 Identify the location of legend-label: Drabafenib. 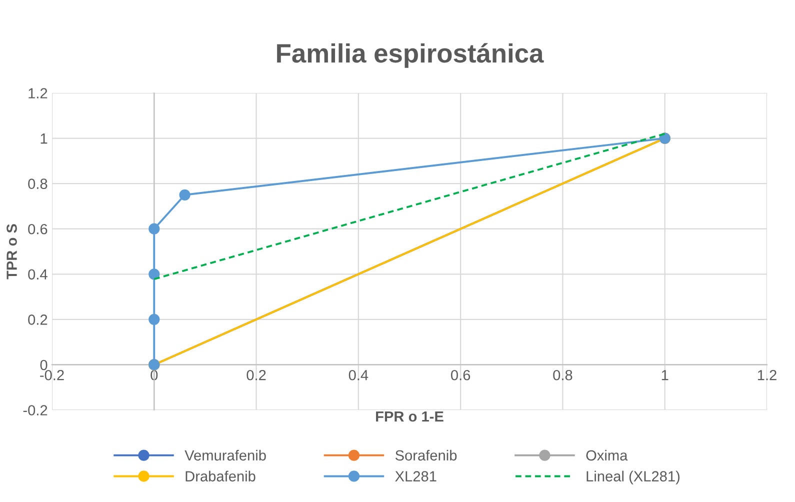
(221, 476).